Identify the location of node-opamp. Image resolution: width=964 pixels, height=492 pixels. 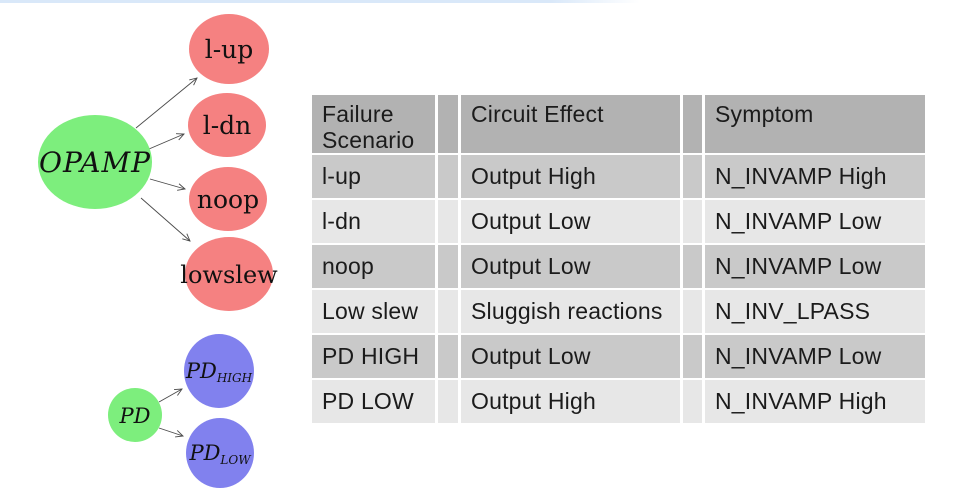
(95, 162).